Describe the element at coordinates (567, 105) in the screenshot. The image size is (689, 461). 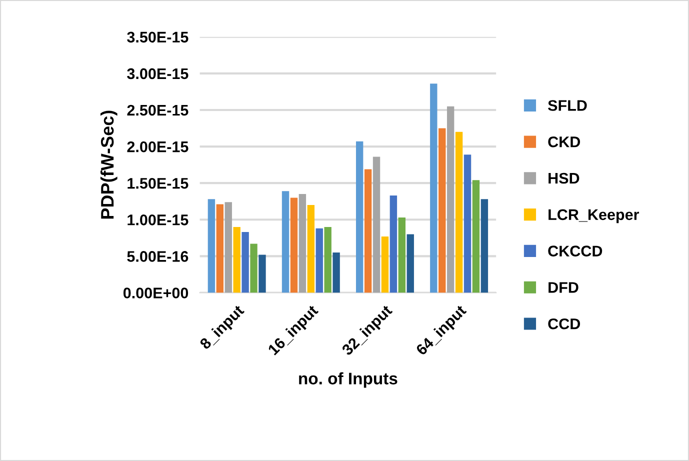
I see `legend-label: SFLD` at that location.